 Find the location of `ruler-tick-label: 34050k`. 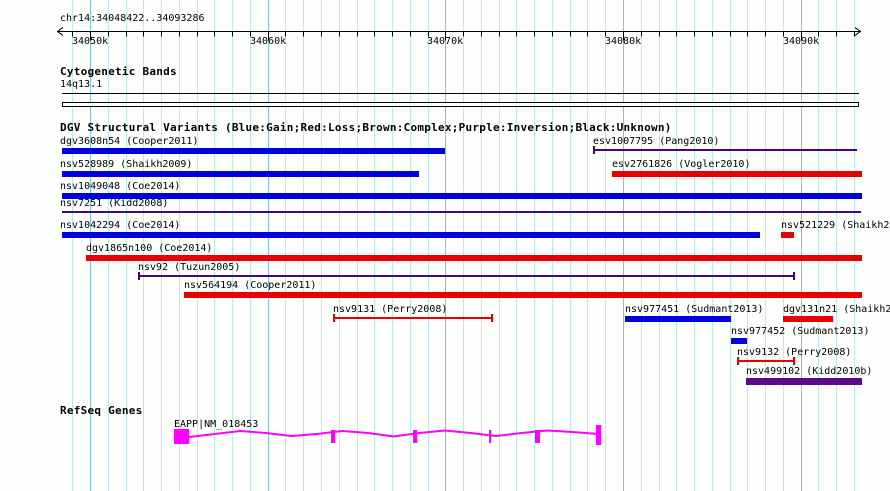

ruler-tick-label: 34050k is located at coordinates (90, 41).